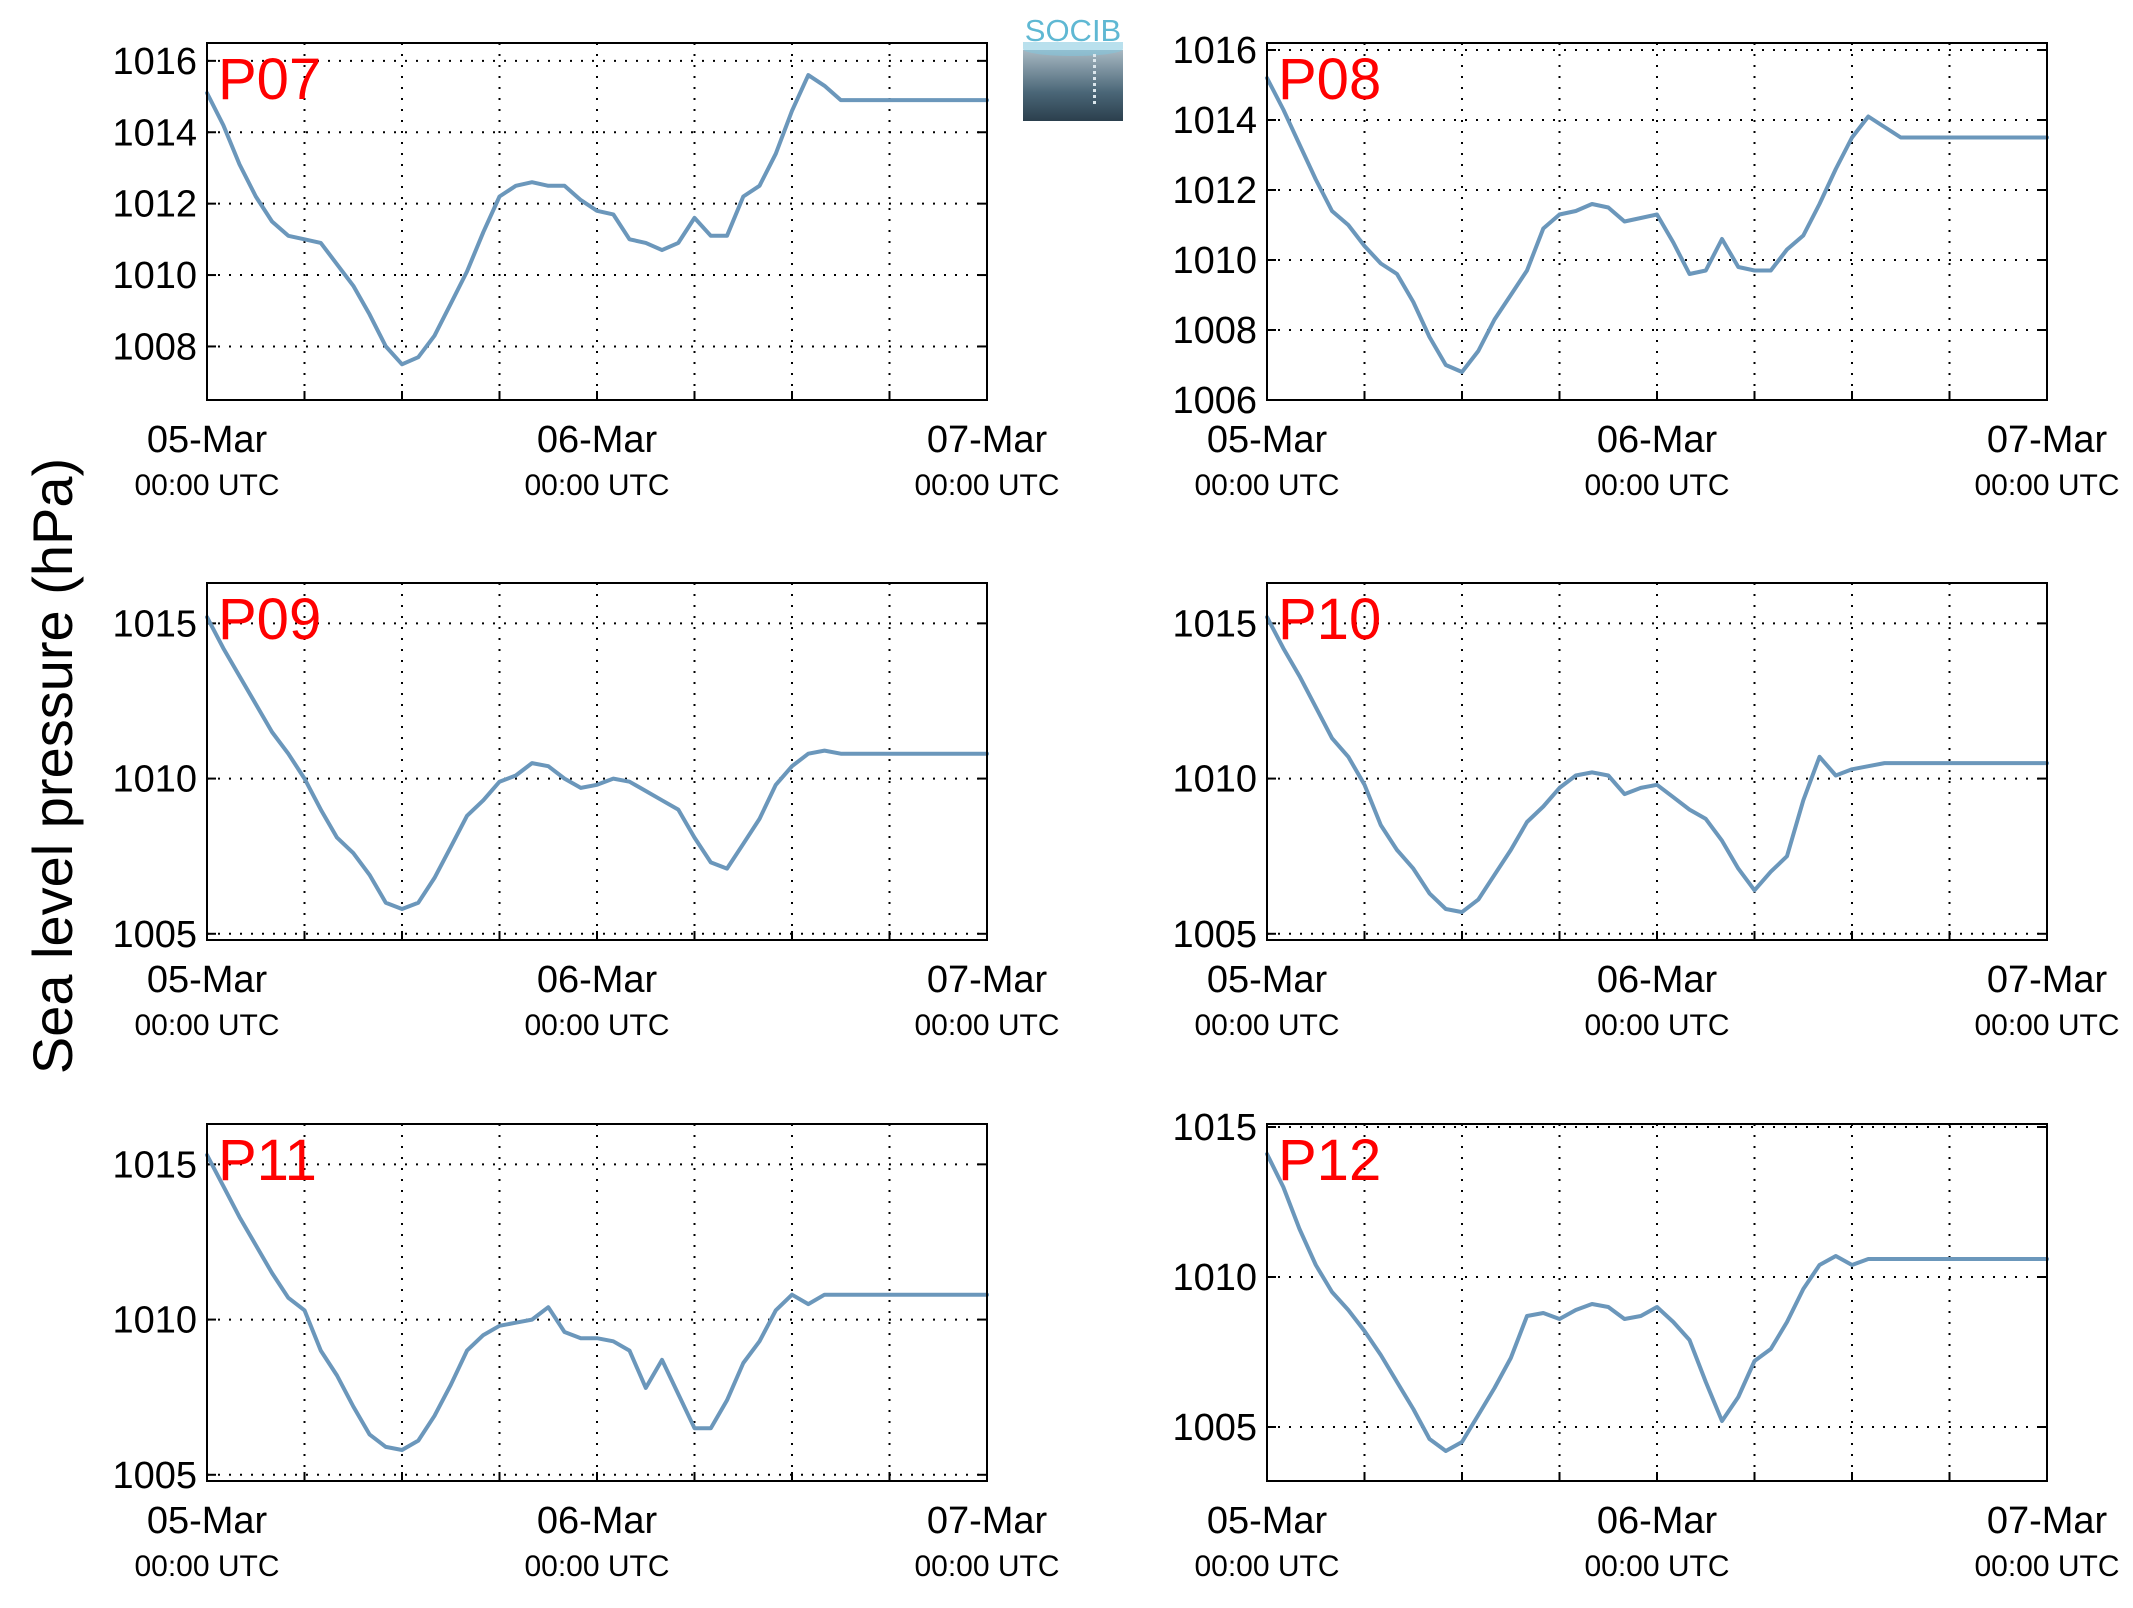 This screenshot has width=2133, height=1608. Describe the element at coordinates (269, 619) in the screenshot. I see `station-label: P09` at that location.